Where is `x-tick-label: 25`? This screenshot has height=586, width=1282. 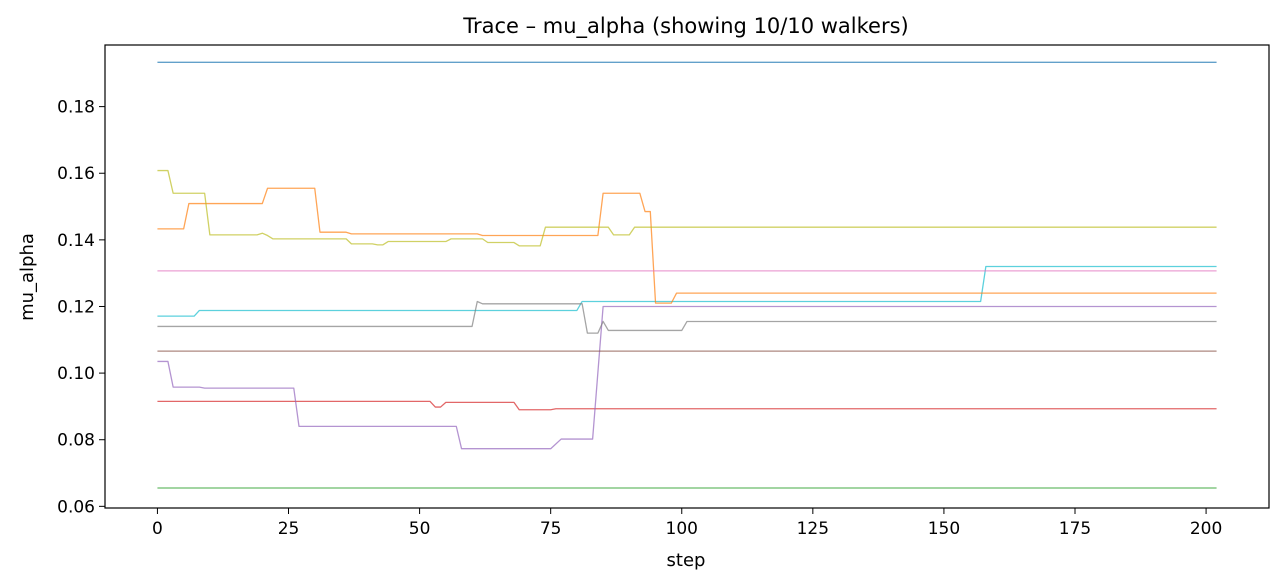 x-tick-label: 25 is located at coordinates (289, 529).